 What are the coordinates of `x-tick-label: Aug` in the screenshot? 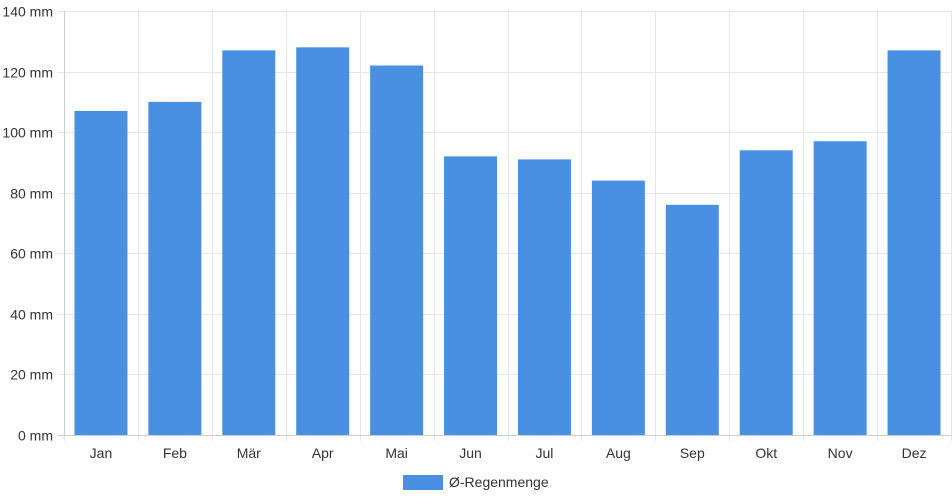 It's located at (618, 453).